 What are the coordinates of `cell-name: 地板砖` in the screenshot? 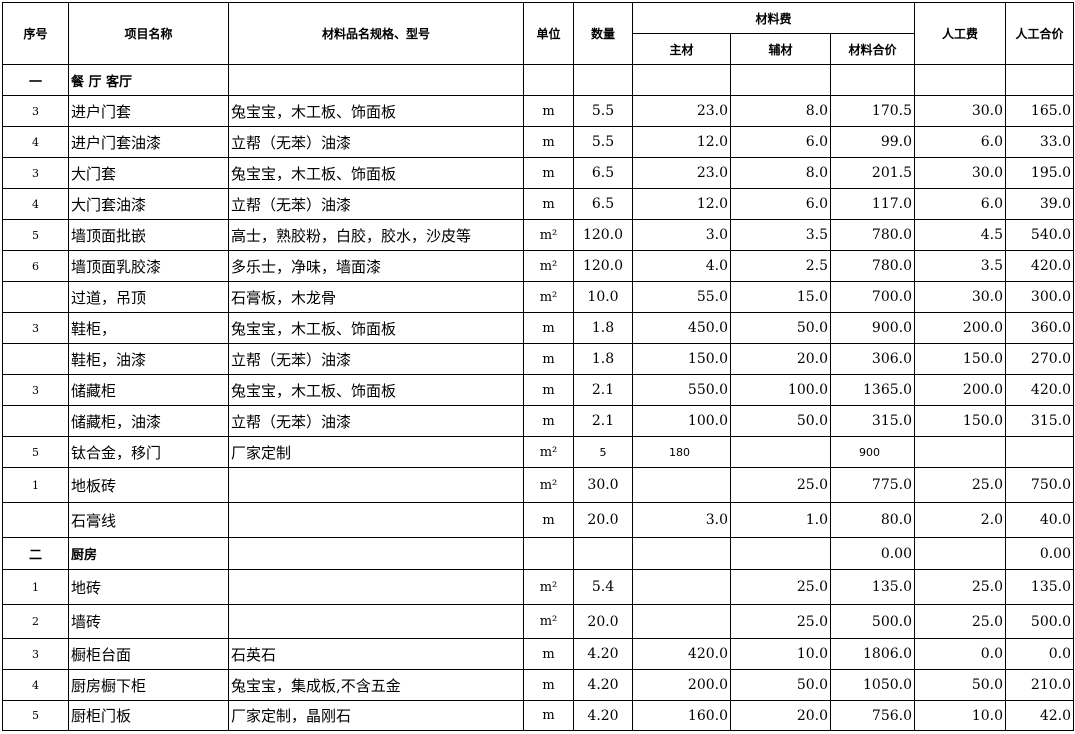 It's located at (148, 485).